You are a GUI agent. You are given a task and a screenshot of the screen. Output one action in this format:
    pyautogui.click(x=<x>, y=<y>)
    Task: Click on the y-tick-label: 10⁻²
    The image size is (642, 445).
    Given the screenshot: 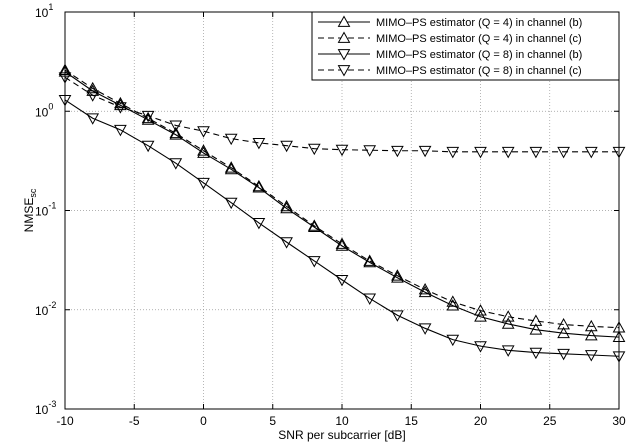 What is the action you would take?
    pyautogui.click(x=45, y=309)
    